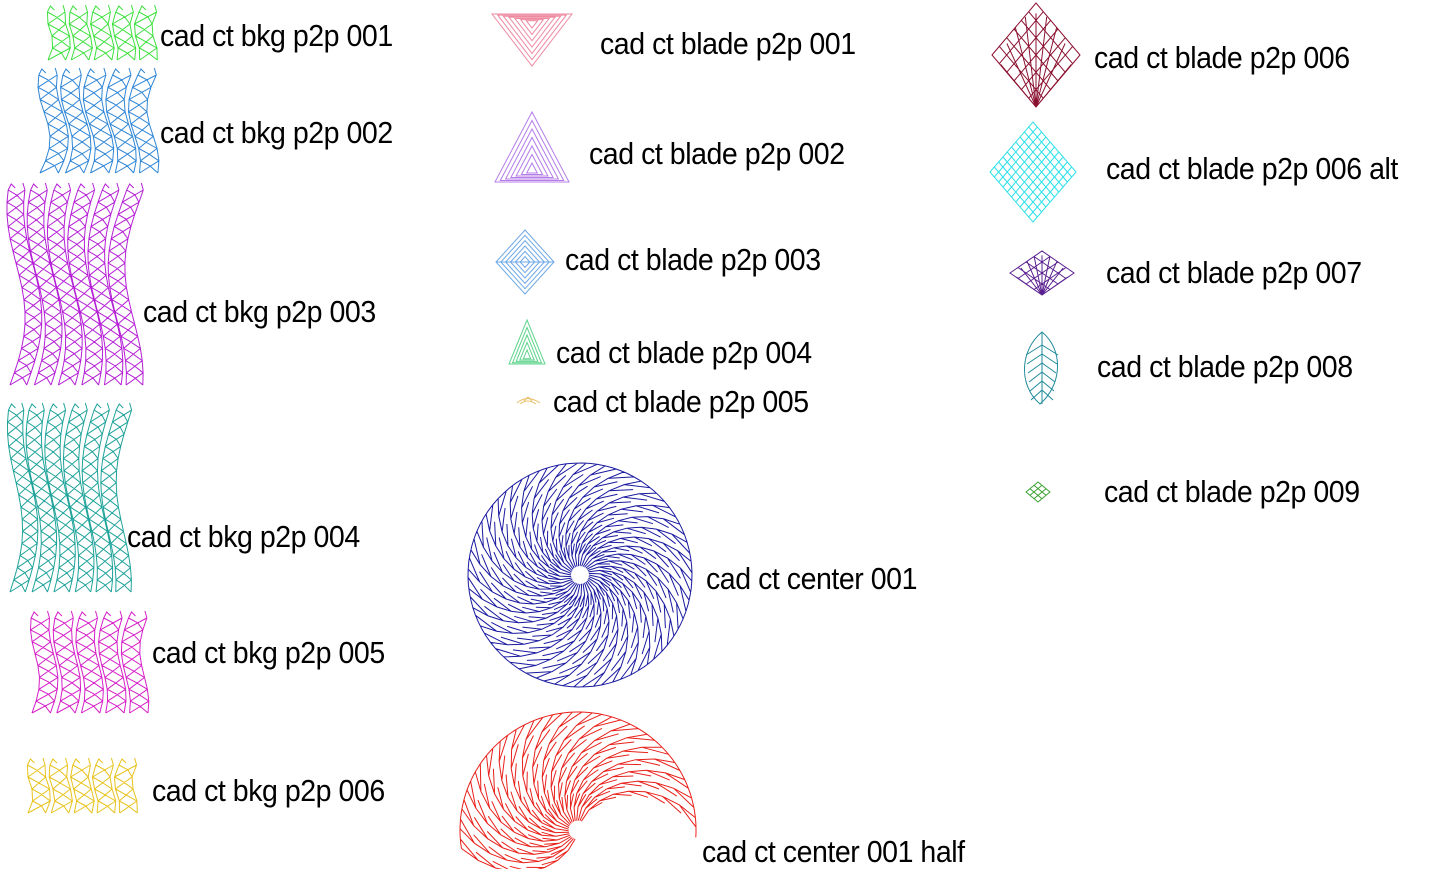 This screenshot has height=869, width=1431. Describe the element at coordinates (1222, 57) in the screenshot. I see `label-blade-006: cad ct blade p2p 006` at that location.